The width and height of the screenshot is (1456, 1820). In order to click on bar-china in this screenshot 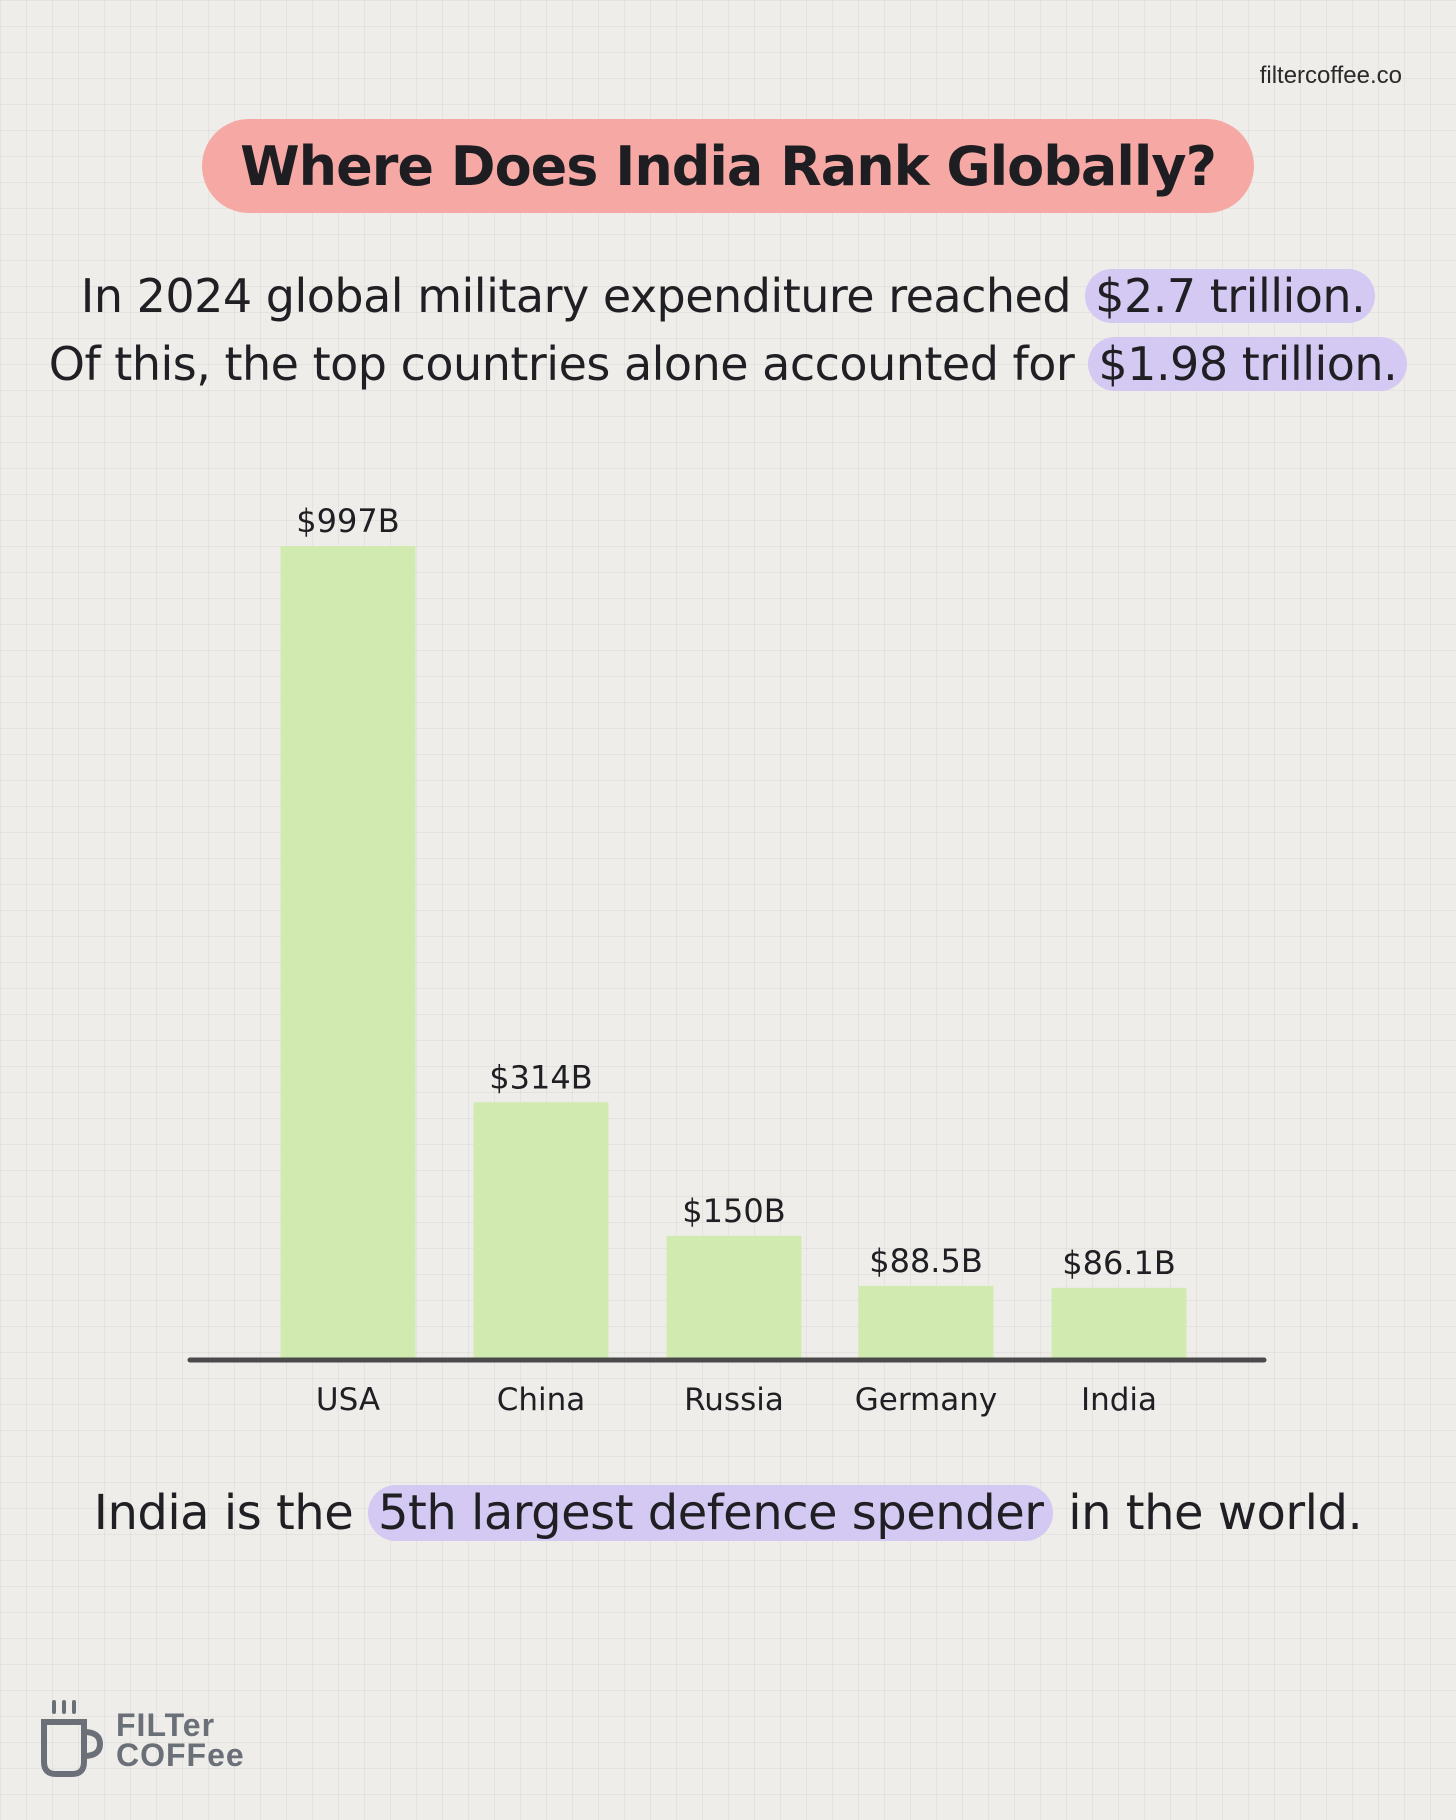, I will do `click(541, 1230)`.